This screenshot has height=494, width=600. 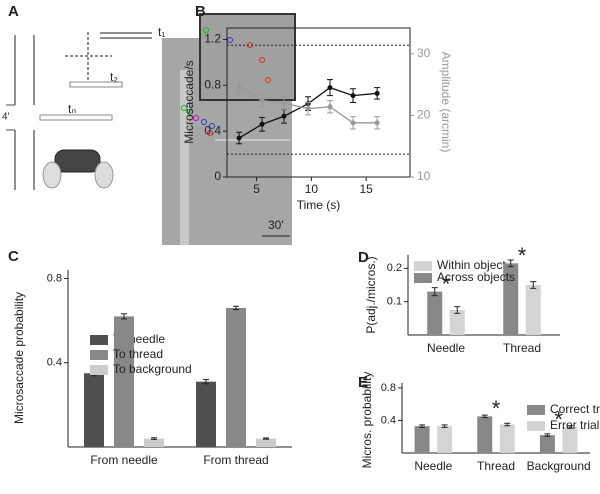 What do you see at coordinates (471, 265) in the screenshot?
I see `legend-label: Within object` at bounding box center [471, 265].